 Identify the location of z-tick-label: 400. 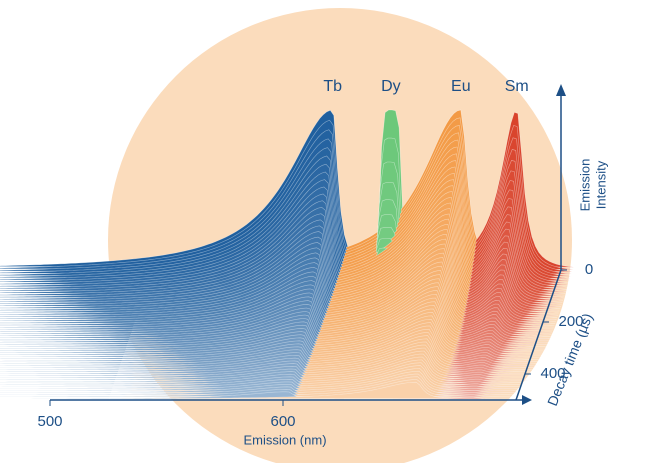
(552, 373).